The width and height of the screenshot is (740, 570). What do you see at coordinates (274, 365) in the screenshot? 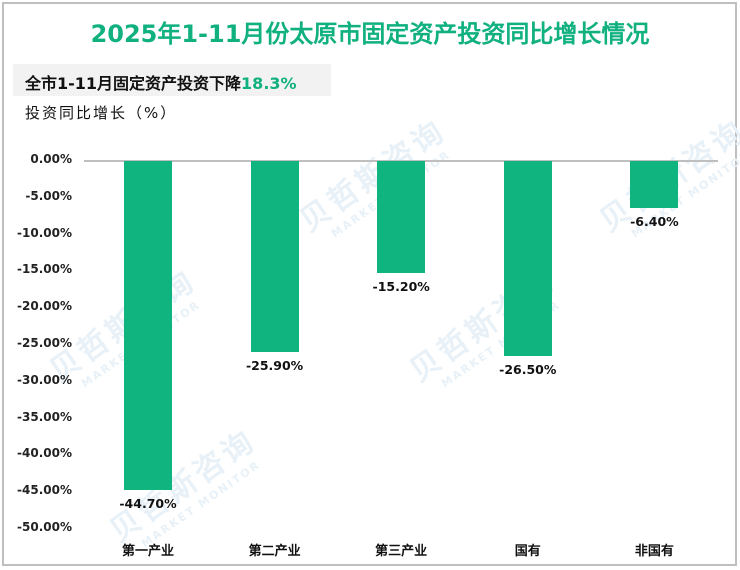
I see `bar-value-label: -25.90%` at bounding box center [274, 365].